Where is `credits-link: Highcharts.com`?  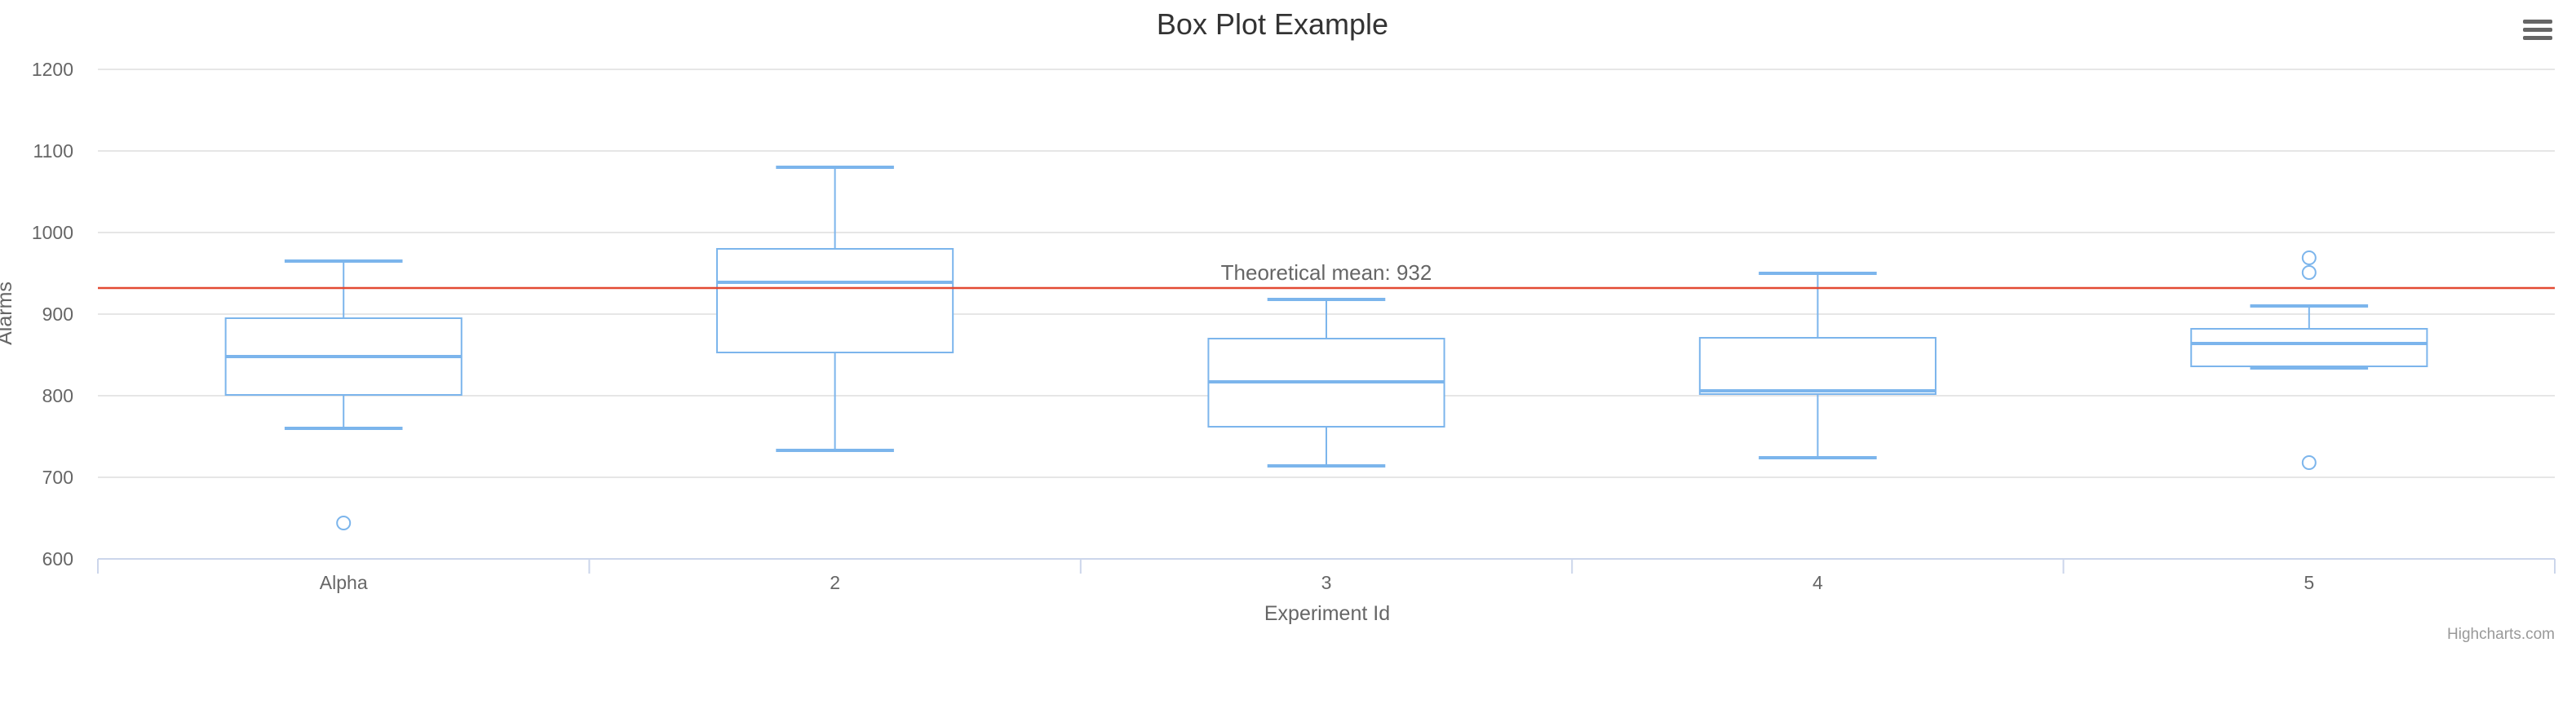
credits-link: Highcharts.com is located at coordinates (2501, 634).